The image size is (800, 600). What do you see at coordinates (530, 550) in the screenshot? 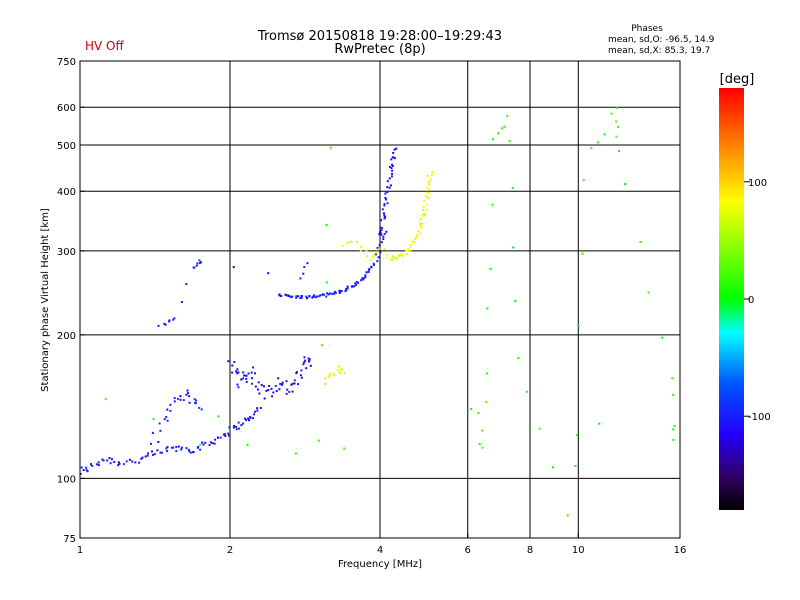
I see `x-tick-label: 8` at bounding box center [530, 550].